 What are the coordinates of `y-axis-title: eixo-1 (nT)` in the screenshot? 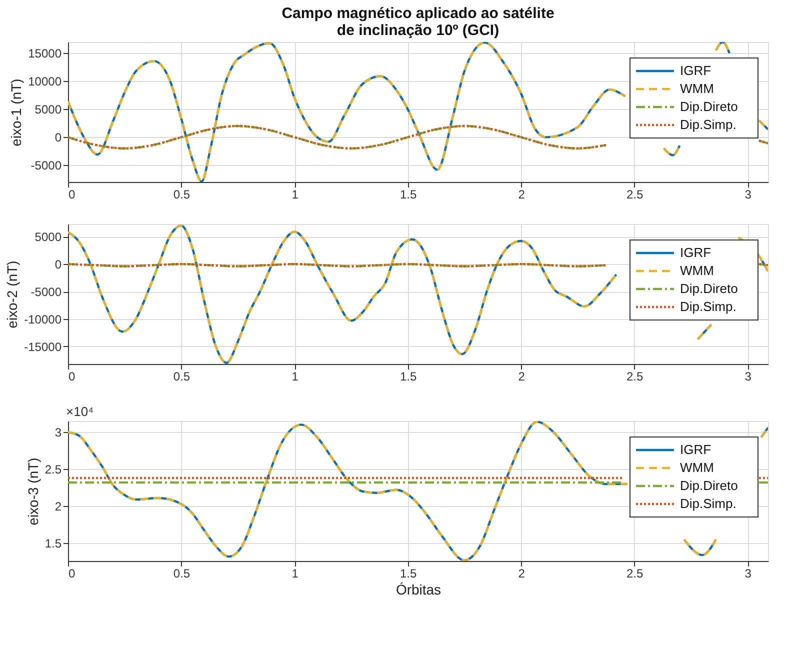 It's located at (16, 112).